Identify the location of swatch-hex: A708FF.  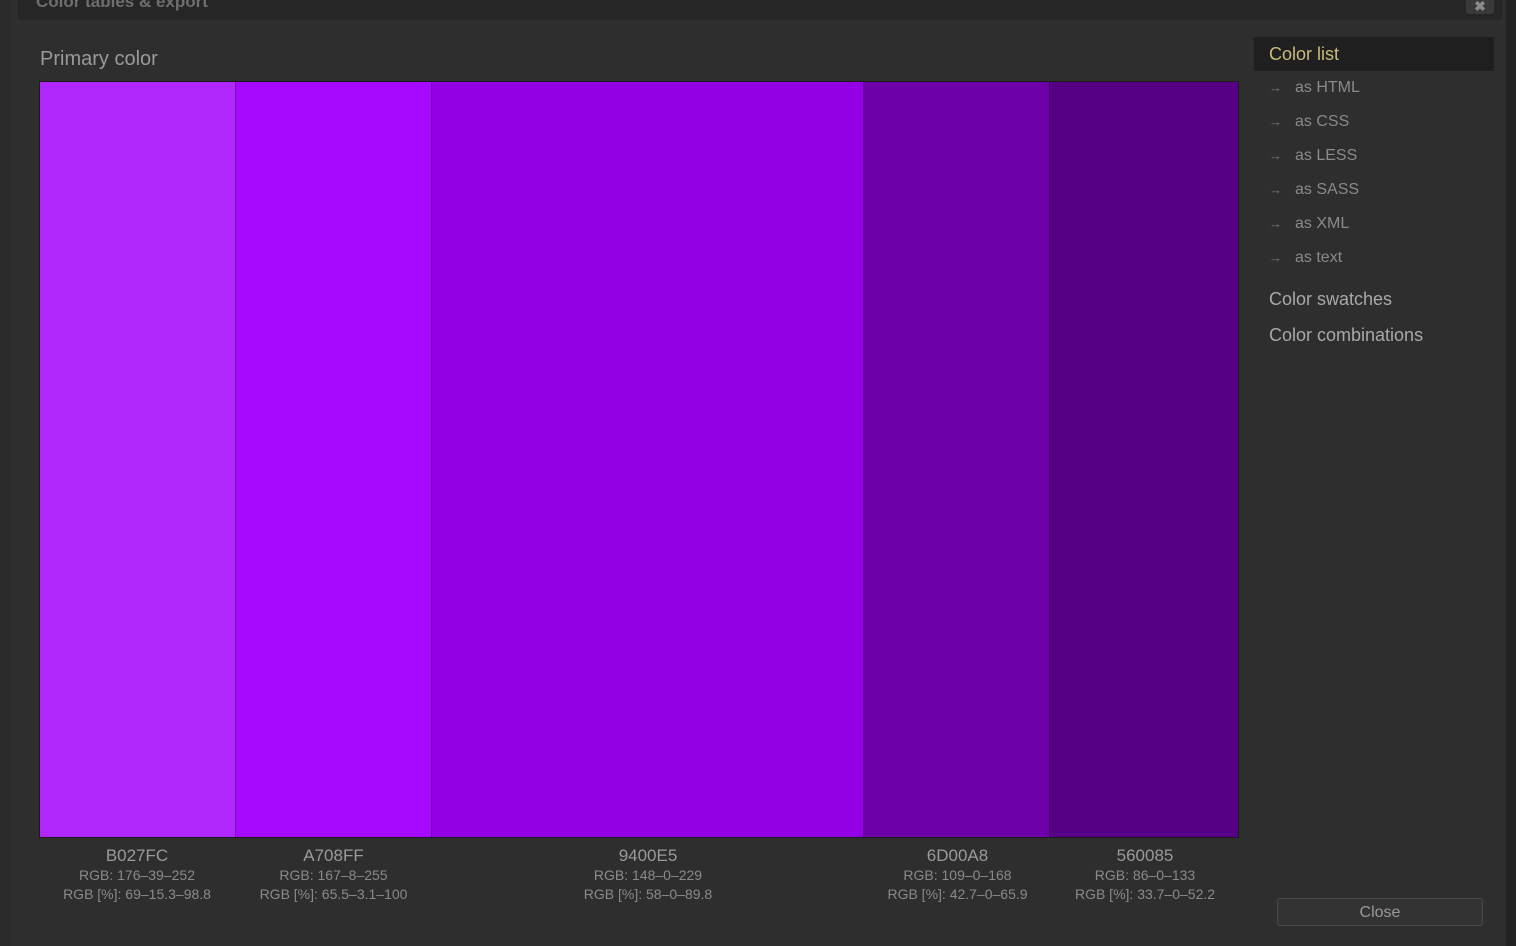
(333, 855).